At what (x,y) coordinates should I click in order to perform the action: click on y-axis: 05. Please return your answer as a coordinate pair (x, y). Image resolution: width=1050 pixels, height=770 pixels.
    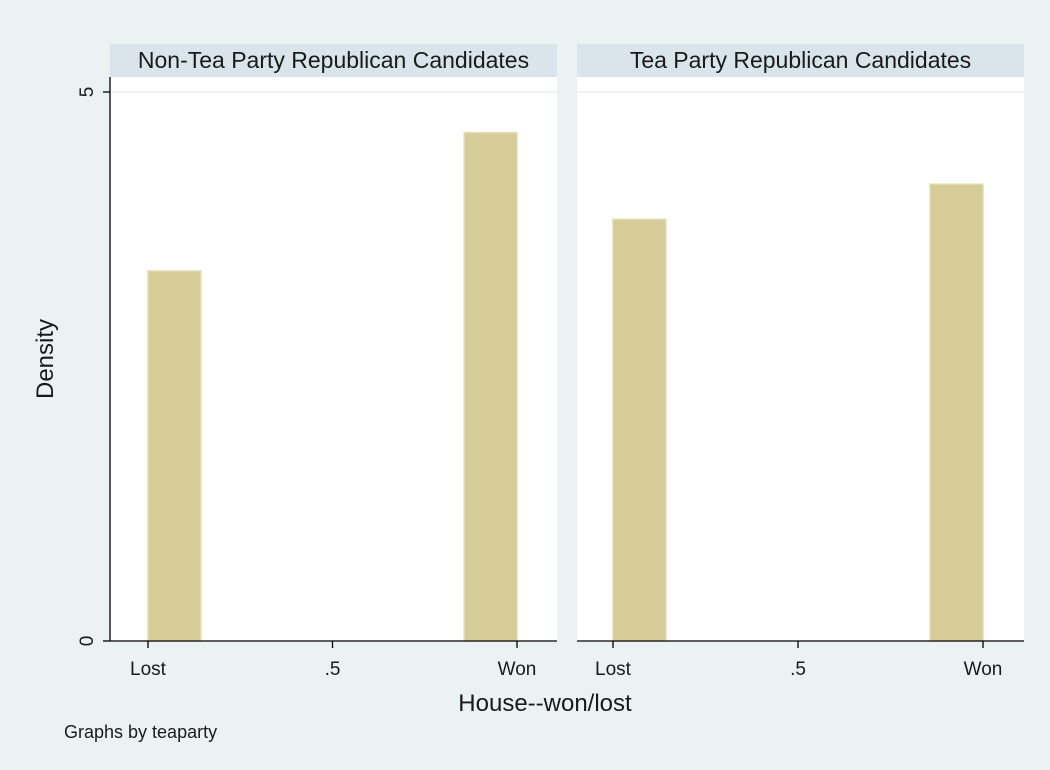
    Looking at the image, I should click on (94, 362).